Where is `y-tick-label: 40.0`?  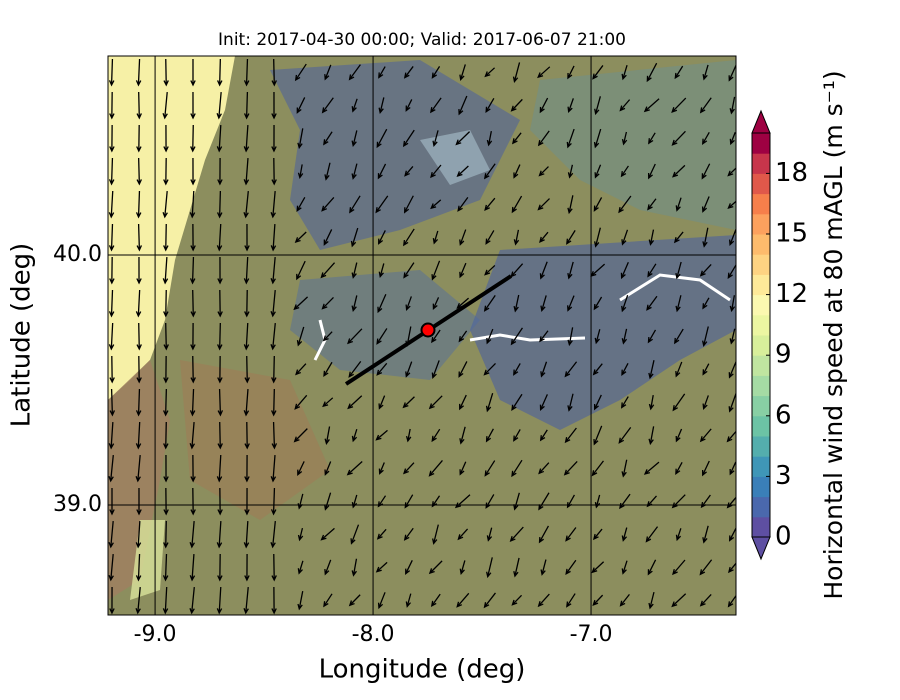
y-tick-label: 40.0 is located at coordinates (77, 254).